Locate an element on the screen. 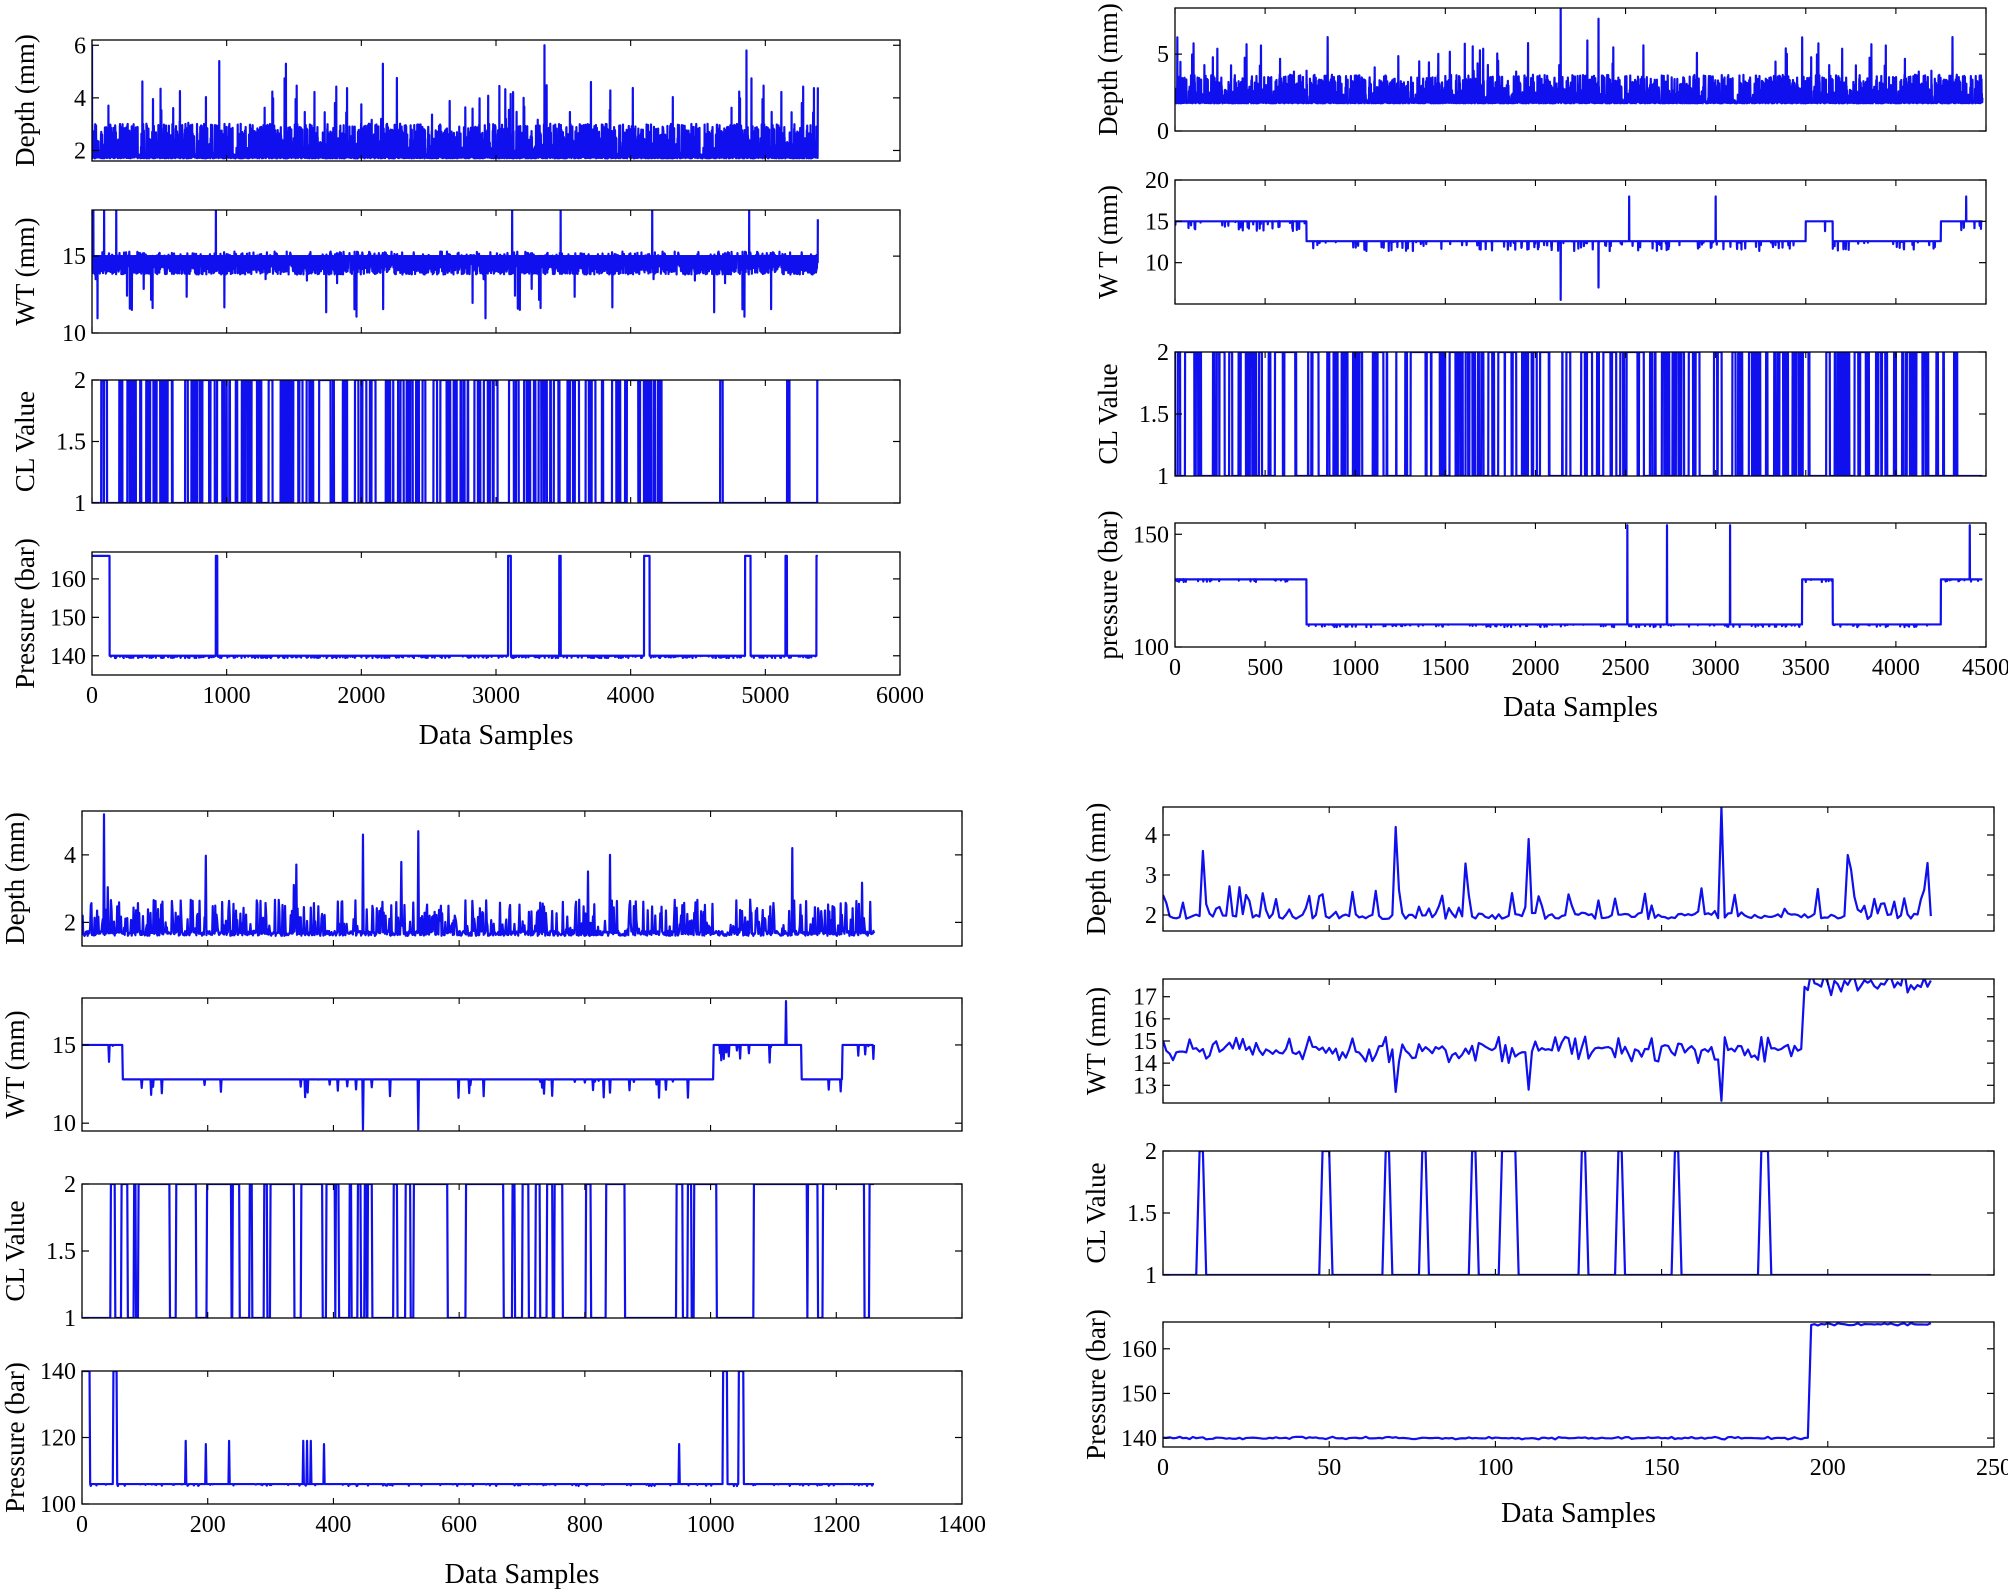  y-tick-label: 120 is located at coordinates (58, 1439).